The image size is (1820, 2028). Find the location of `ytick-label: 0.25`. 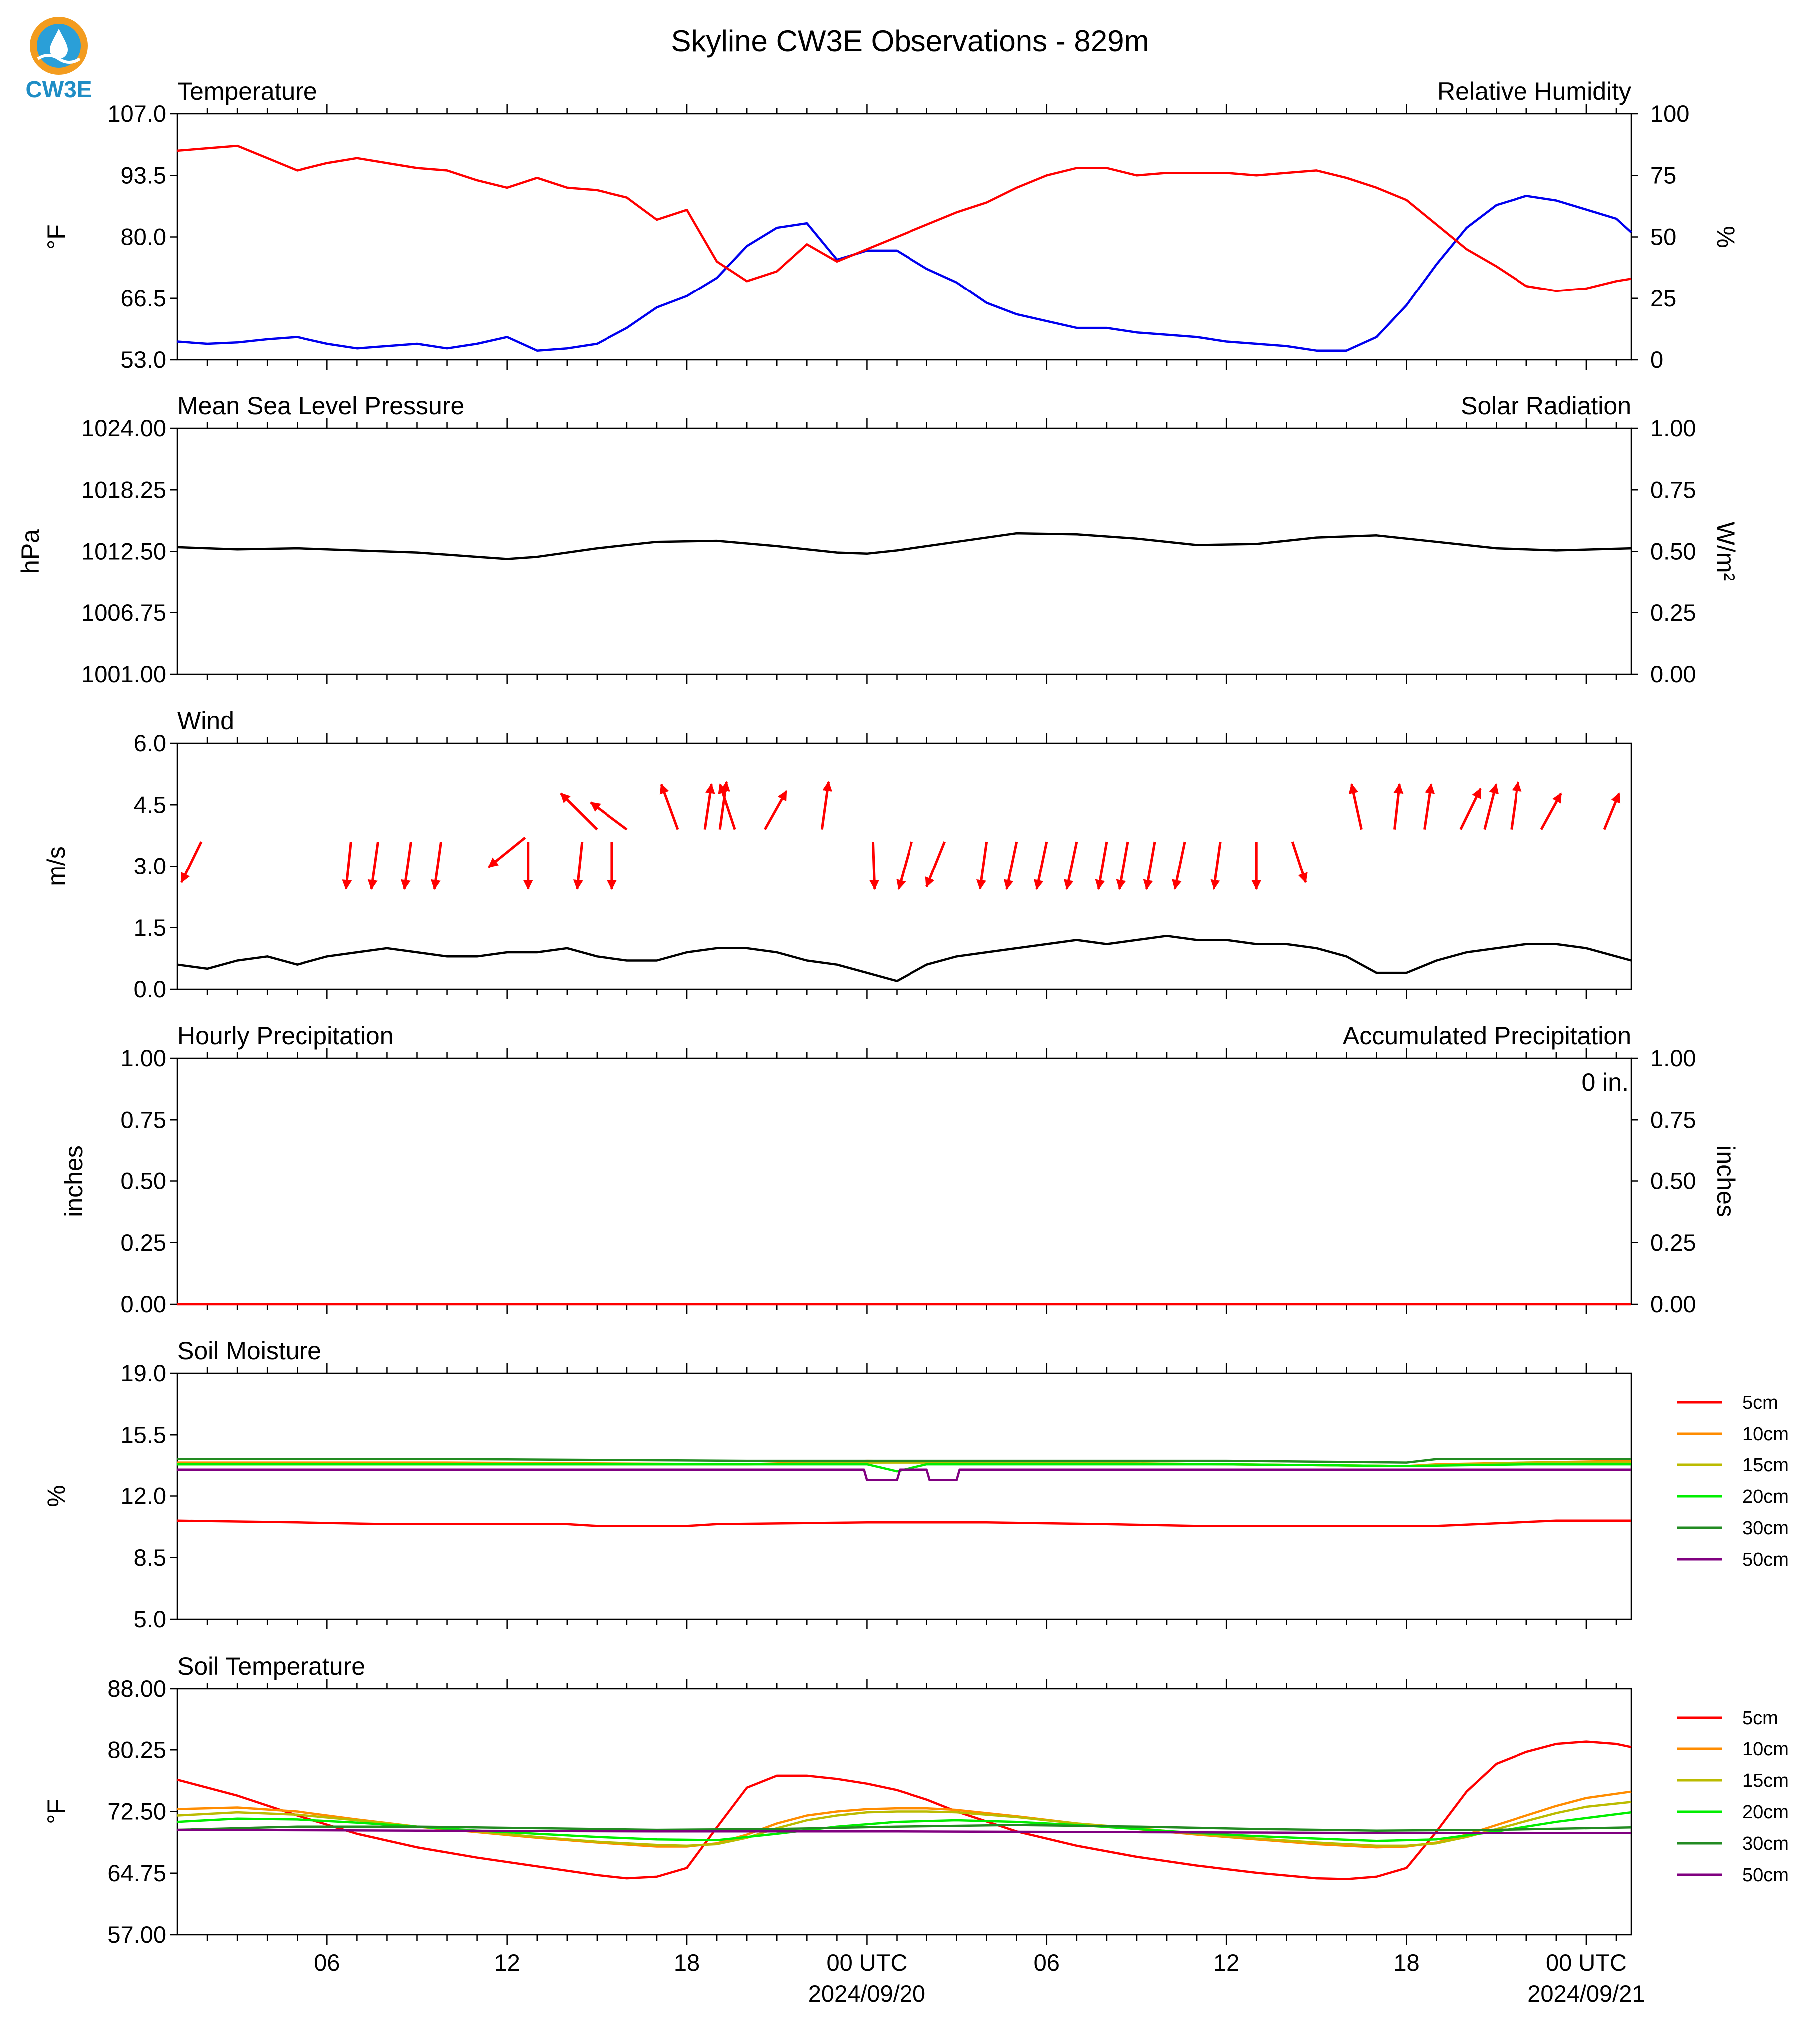

ytick-label: 0.25 is located at coordinates (143, 1242).